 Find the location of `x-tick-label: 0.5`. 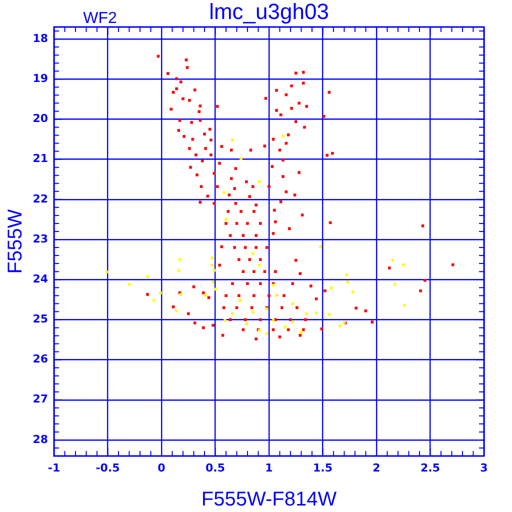

x-tick-label: 0.5 is located at coordinates (215, 467).